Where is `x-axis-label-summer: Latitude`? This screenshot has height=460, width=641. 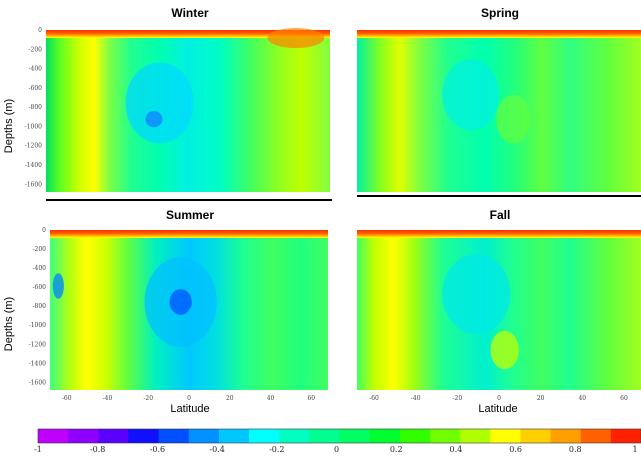 x-axis-label-summer: Latitude is located at coordinates (190, 409).